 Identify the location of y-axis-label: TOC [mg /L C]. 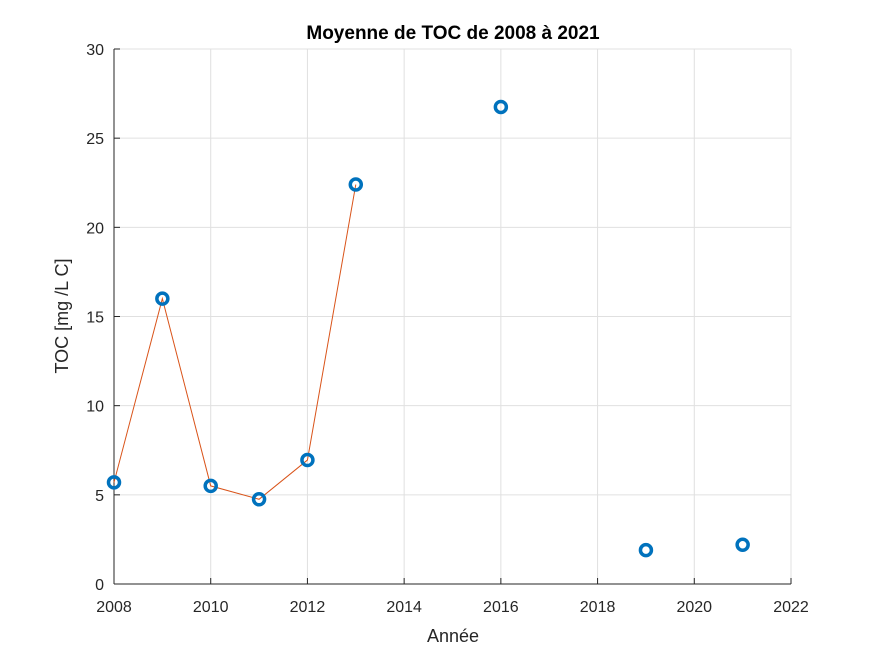
(62, 315).